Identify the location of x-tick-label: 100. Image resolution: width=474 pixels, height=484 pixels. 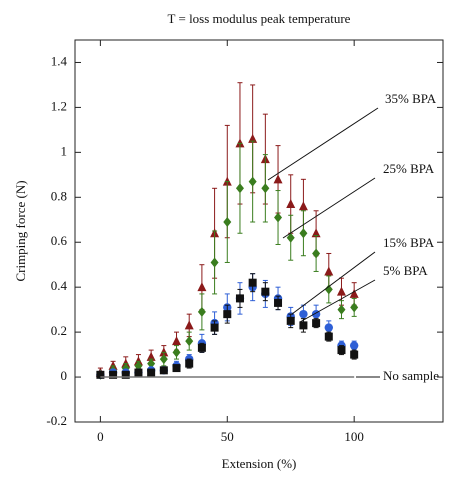
(354, 436).